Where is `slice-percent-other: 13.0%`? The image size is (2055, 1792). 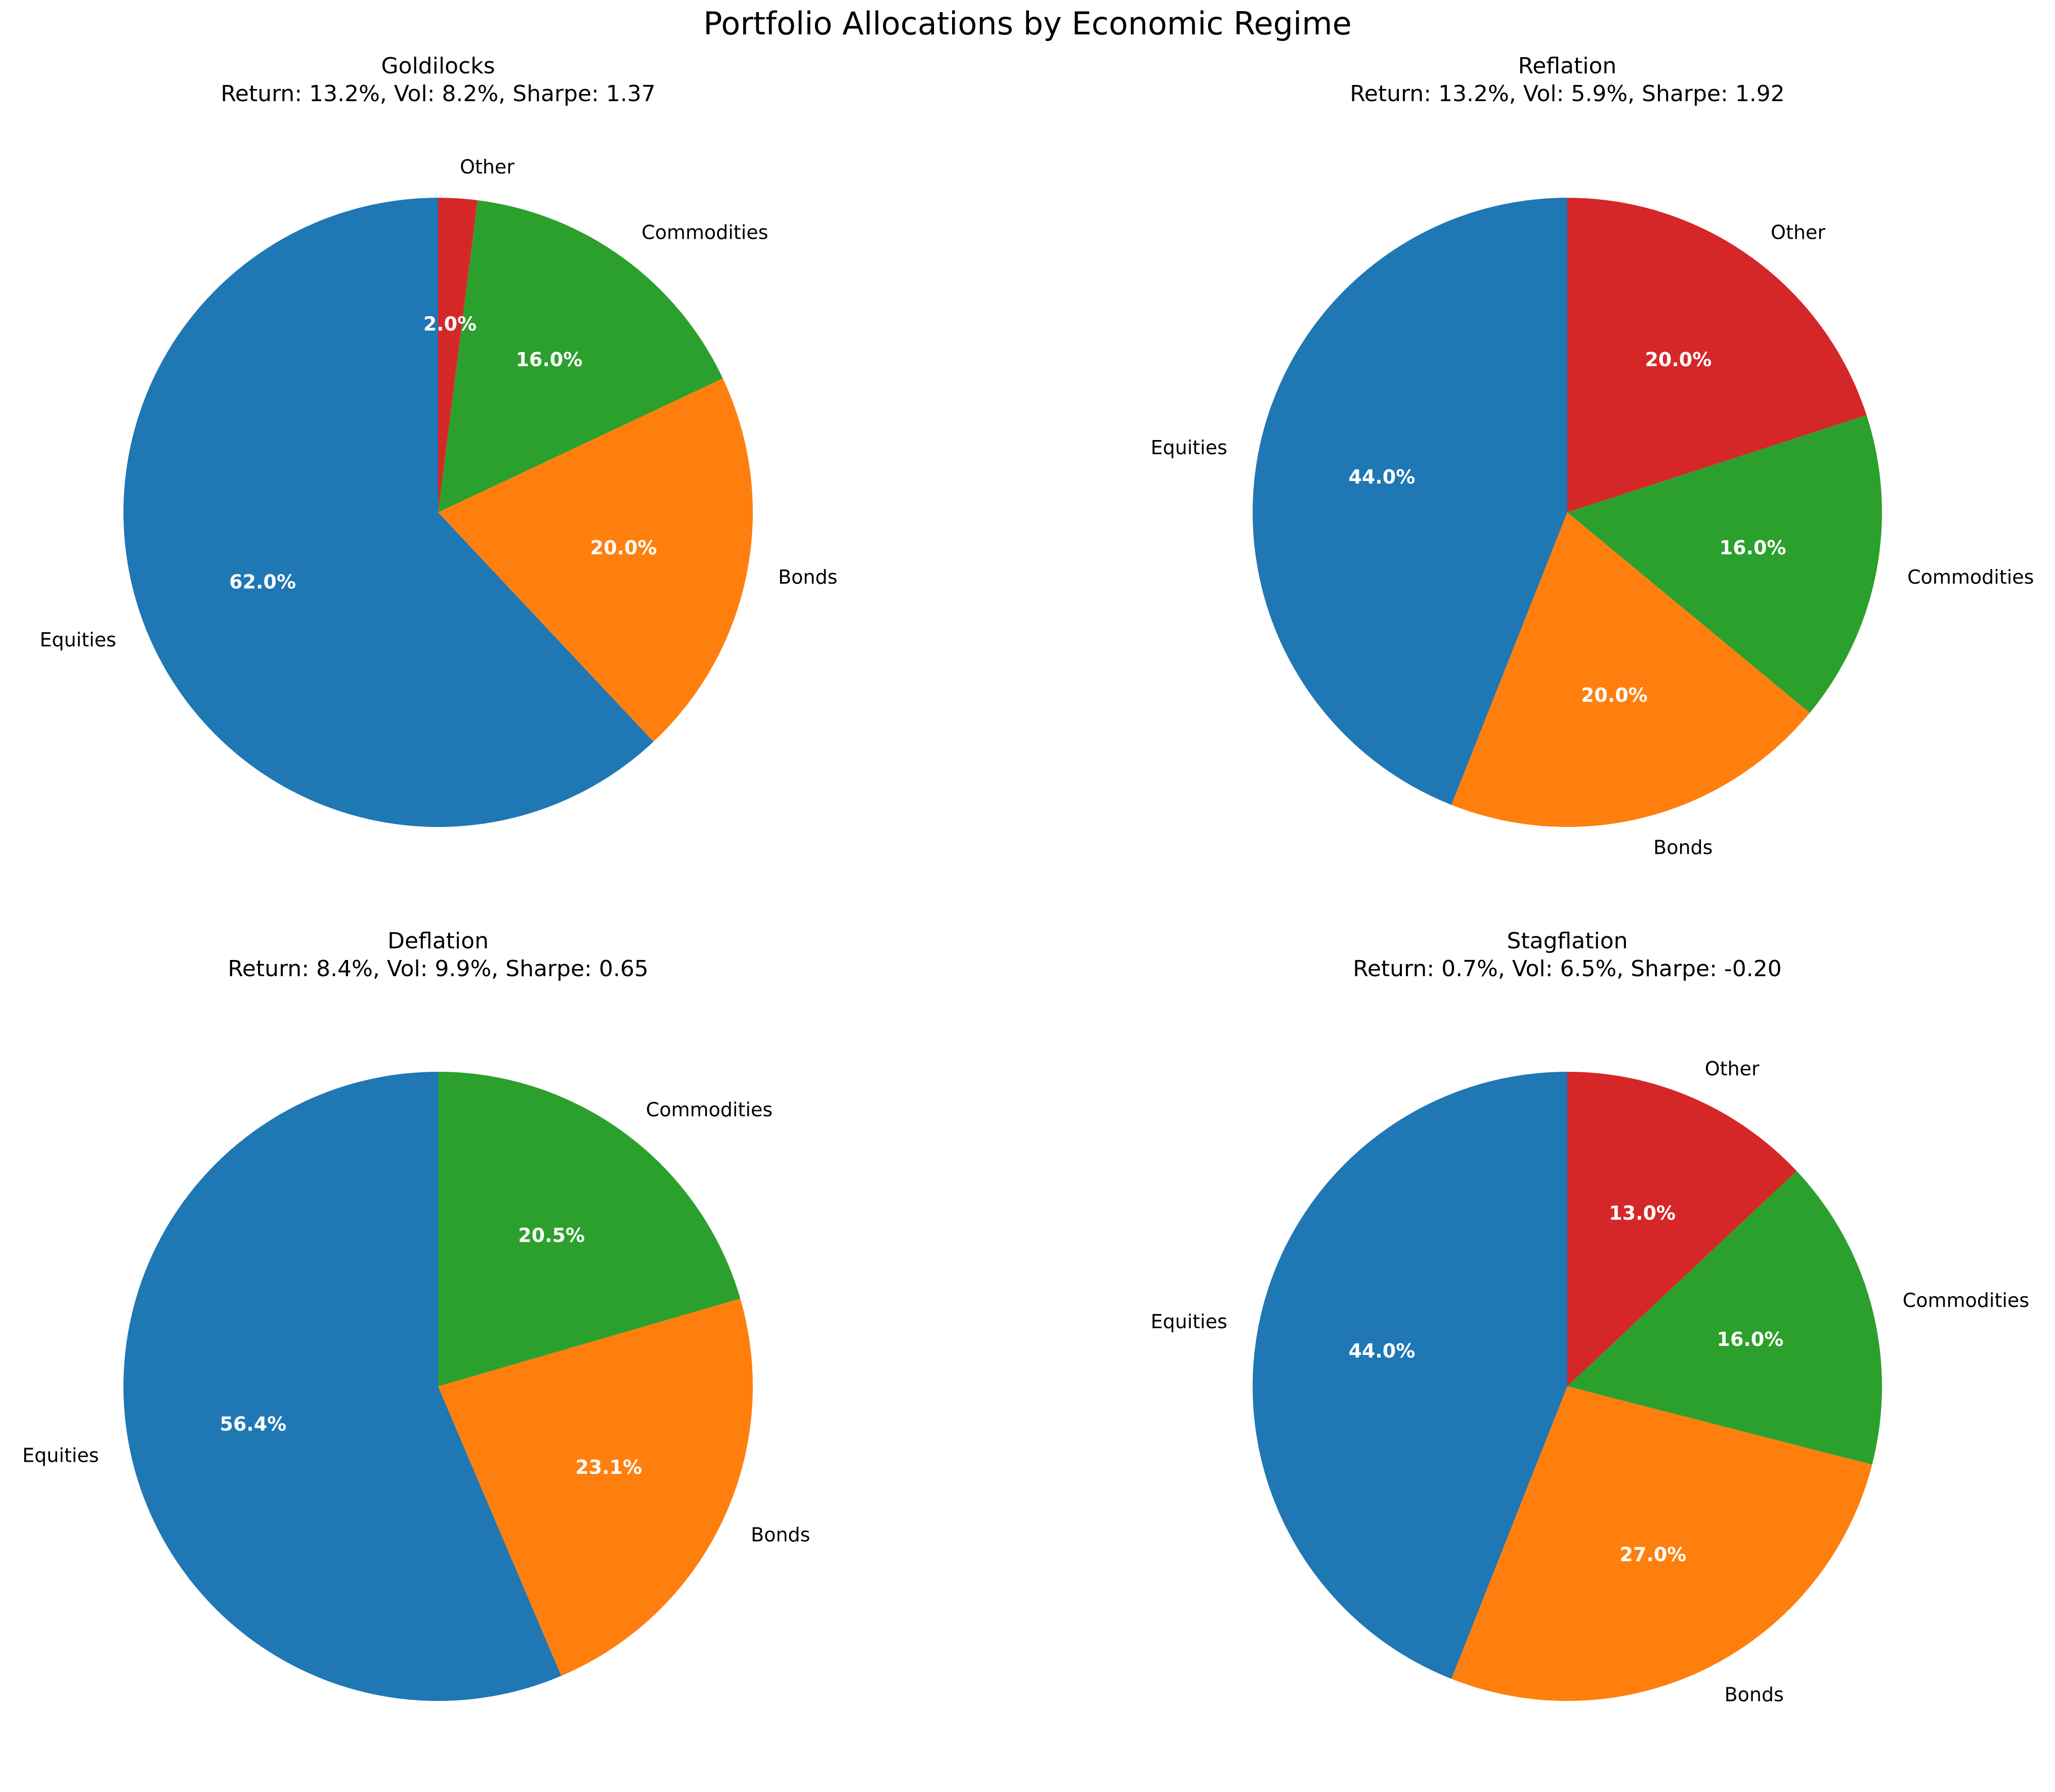 slice-percent-other: 13.0% is located at coordinates (1642, 1213).